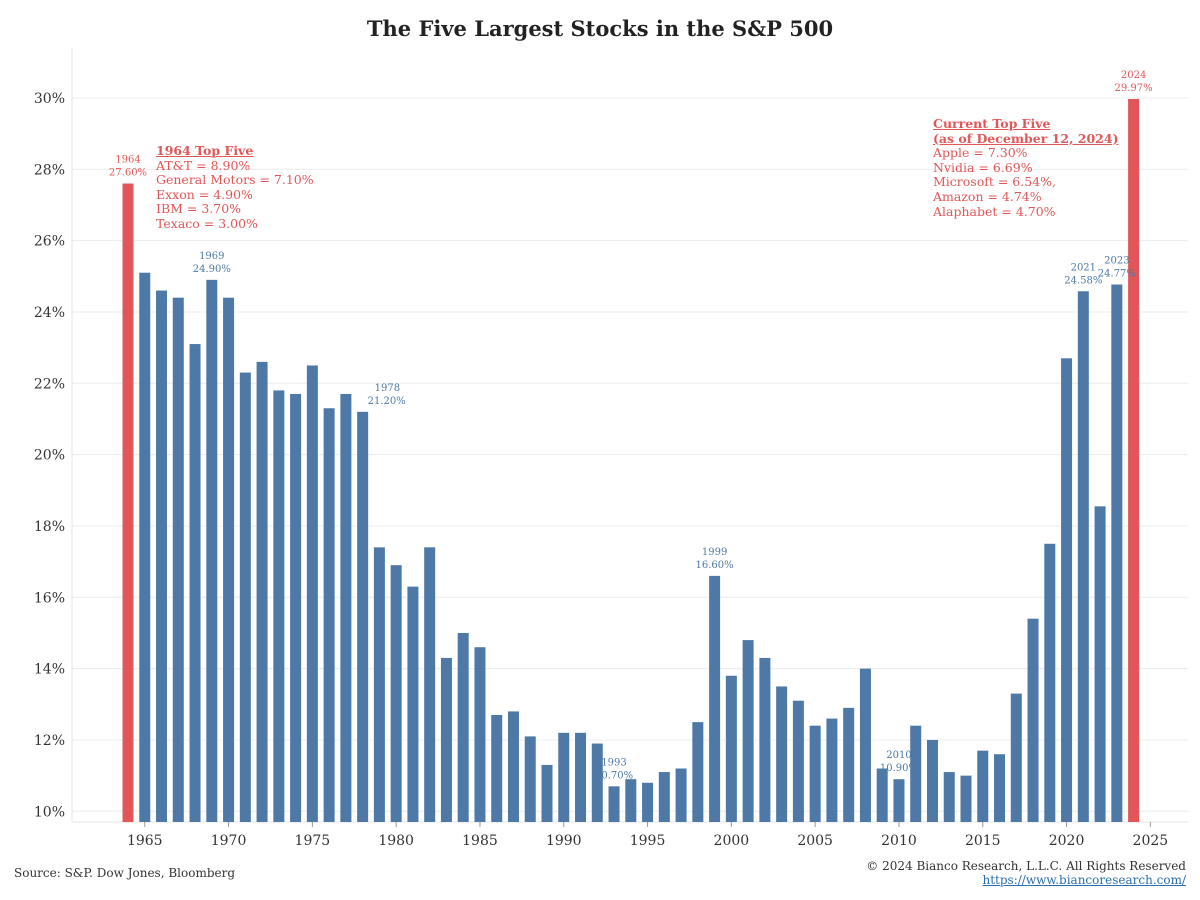  Describe the element at coordinates (49, 384) in the screenshot. I see `y-tick-label: 22%` at that location.